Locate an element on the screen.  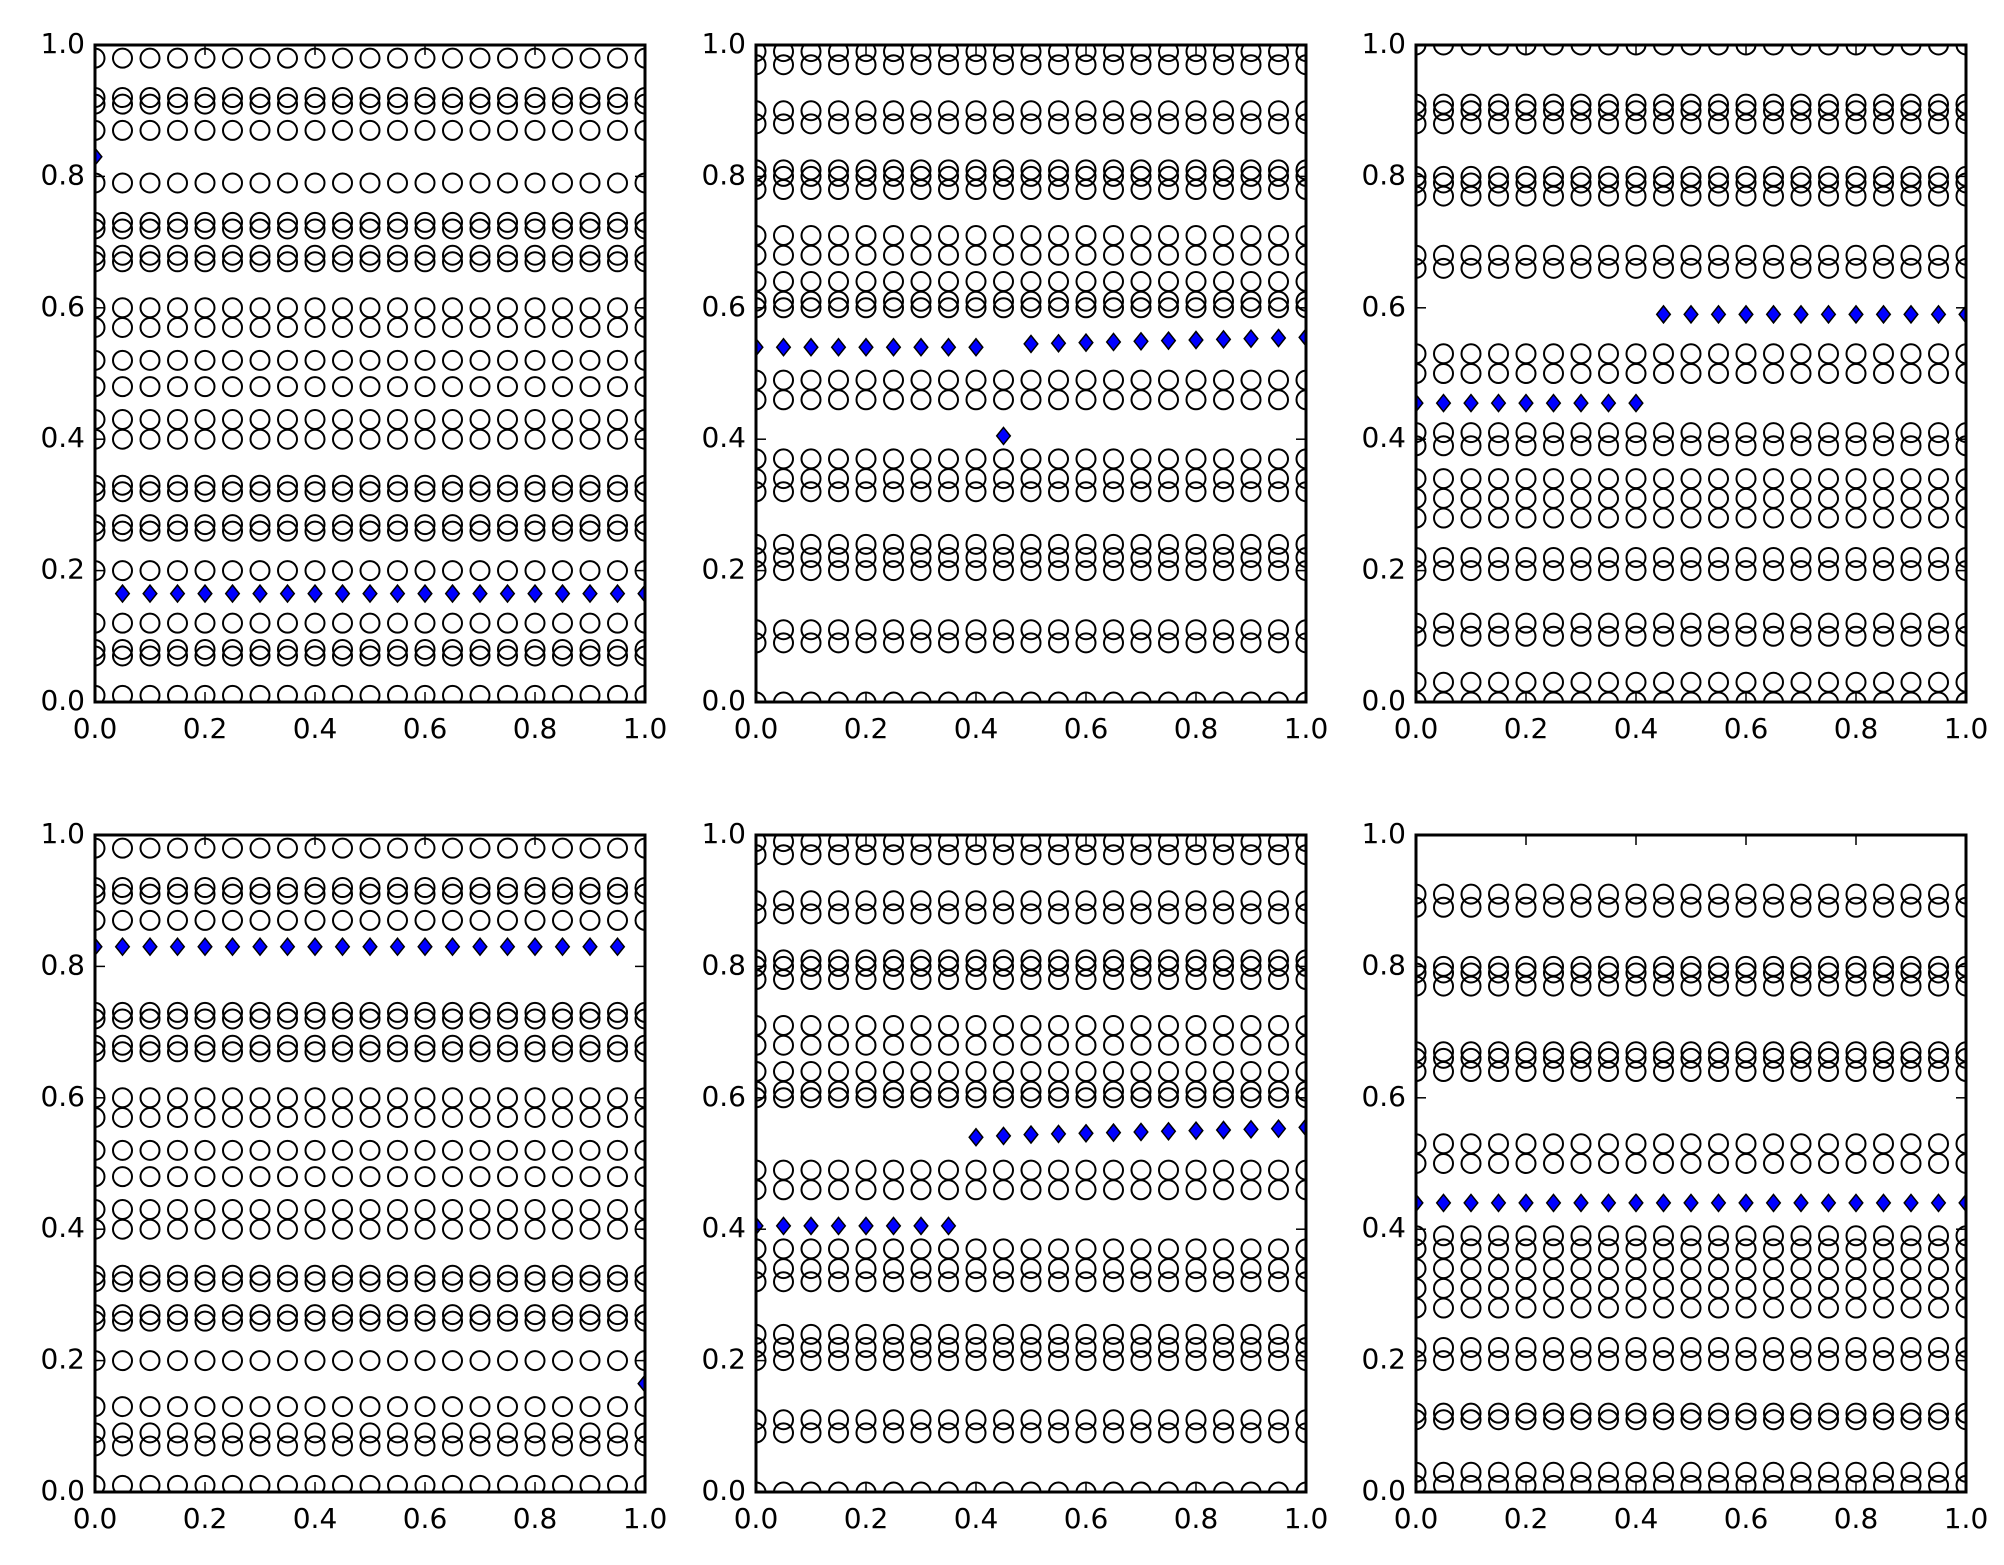
x-tick-label: 0.0 is located at coordinates (1416, 1518).